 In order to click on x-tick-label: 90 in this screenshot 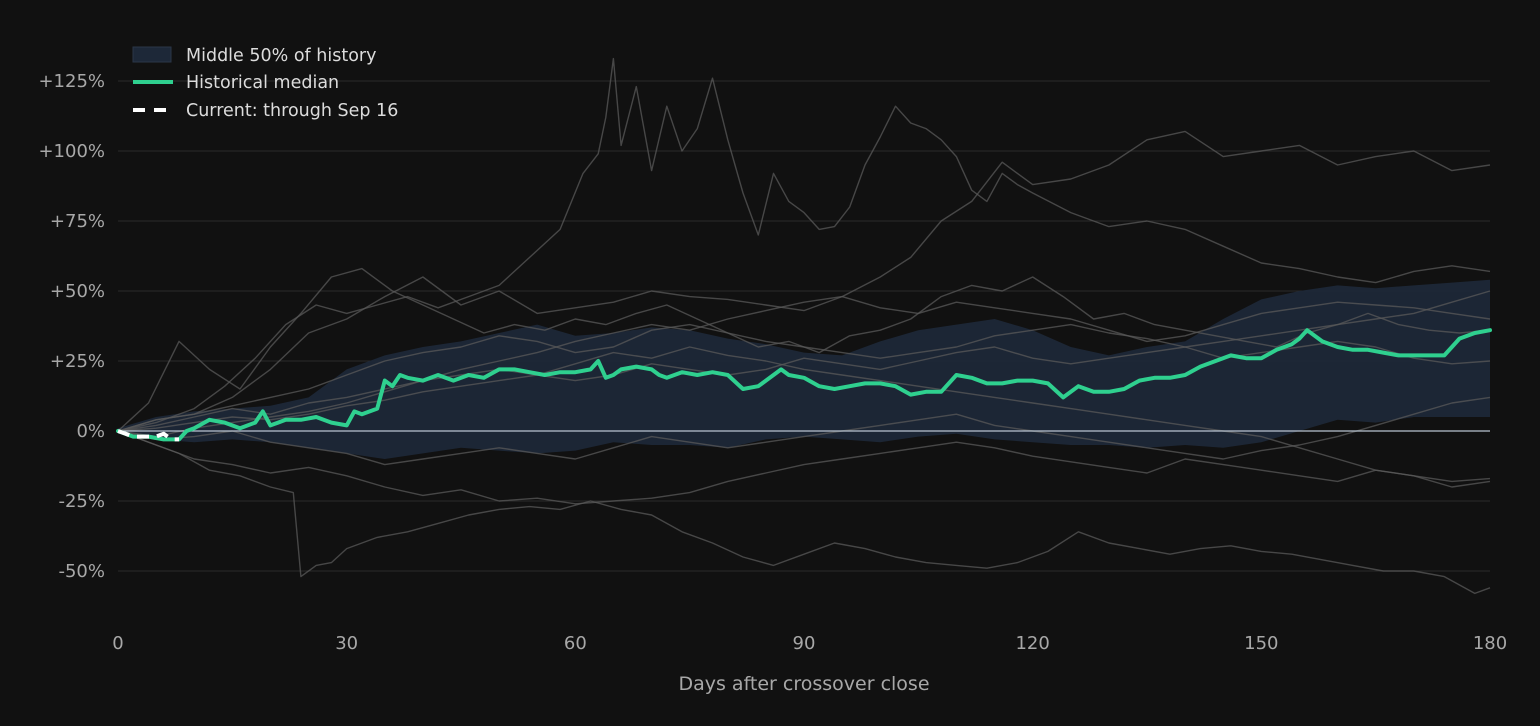, I will do `click(804, 643)`.